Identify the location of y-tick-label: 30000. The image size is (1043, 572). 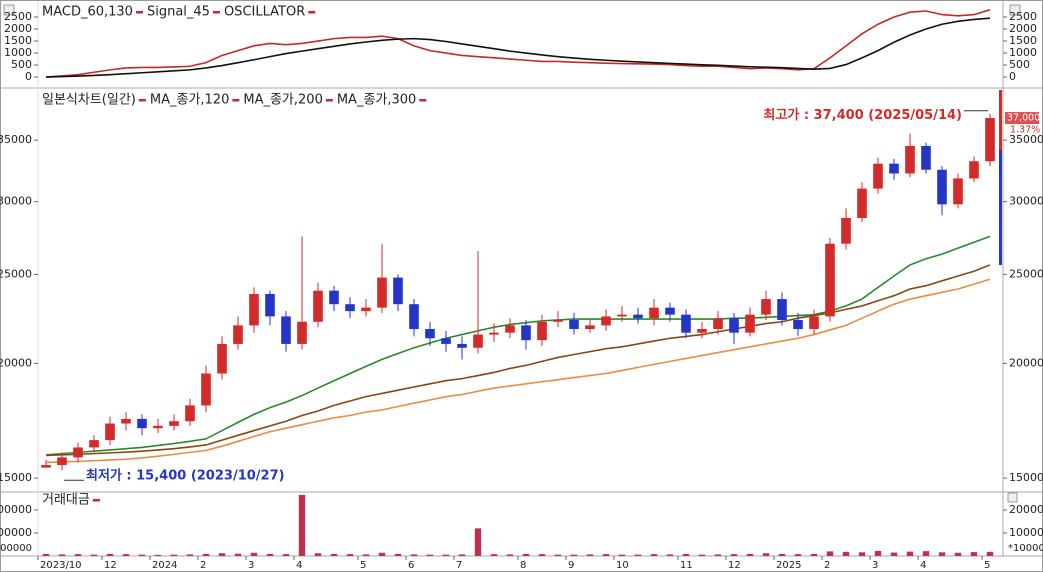
(16, 201).